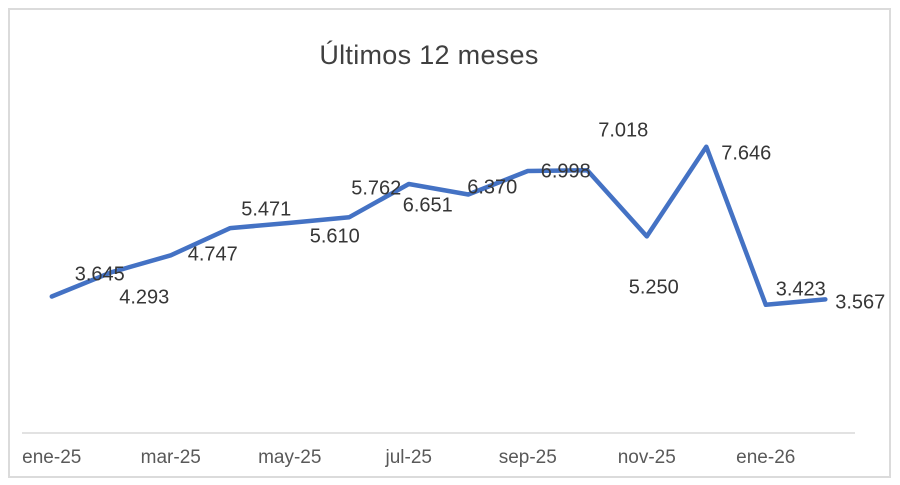  What do you see at coordinates (290, 457) in the screenshot?
I see `x-axis-tick-label: may-25` at bounding box center [290, 457].